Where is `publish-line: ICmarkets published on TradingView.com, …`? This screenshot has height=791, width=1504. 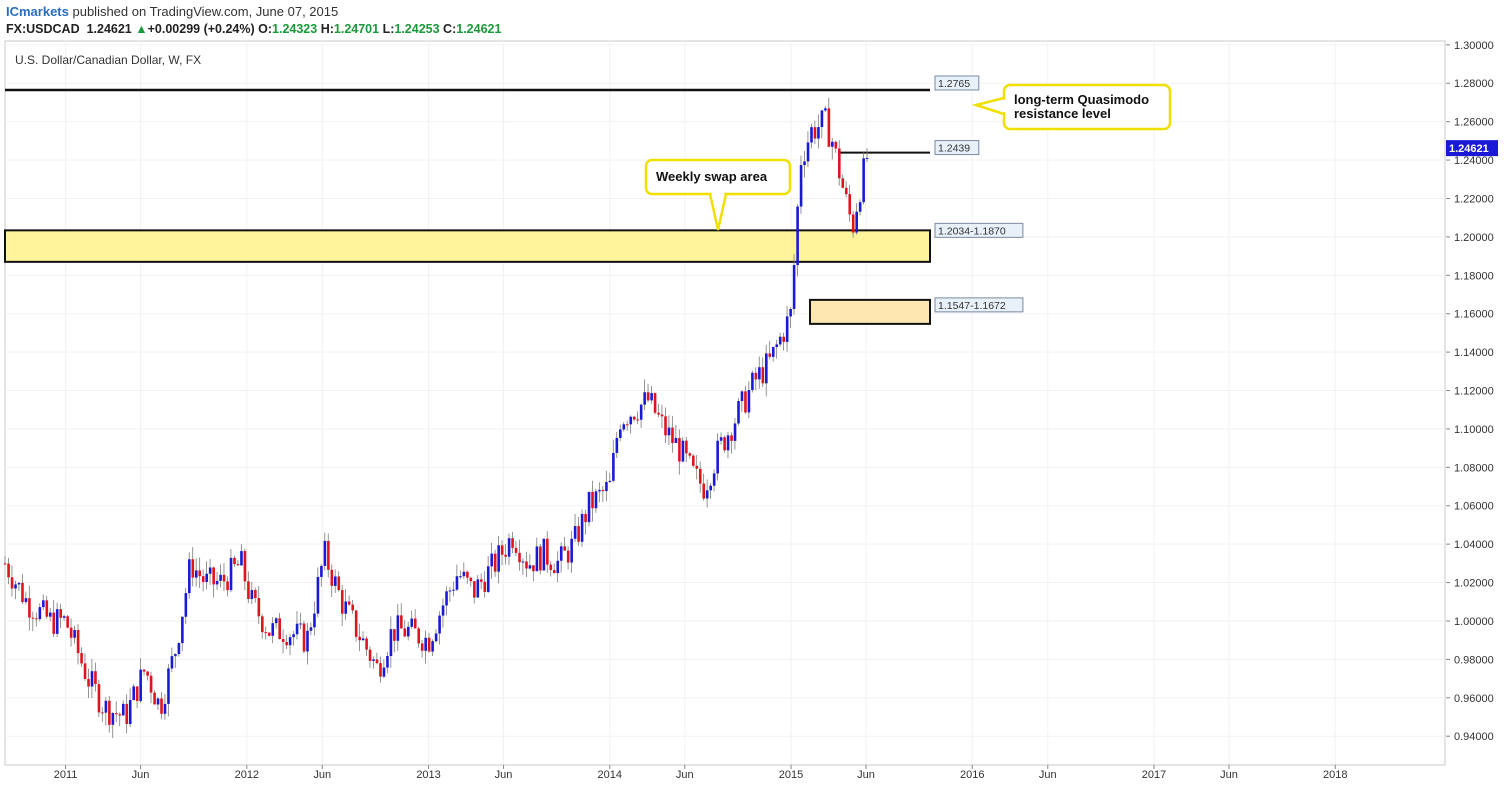
publish-line: ICmarkets published on TradingView.com, … is located at coordinates (172, 11).